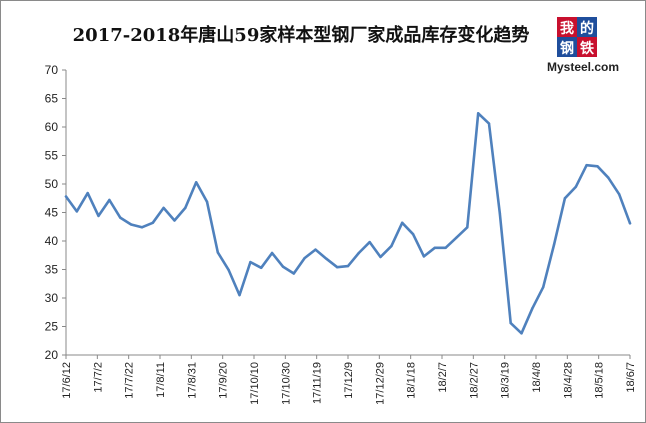 The image size is (646, 423). Describe the element at coordinates (161, 380) in the screenshot. I see `x-tick-label: 17/8/11` at that location.